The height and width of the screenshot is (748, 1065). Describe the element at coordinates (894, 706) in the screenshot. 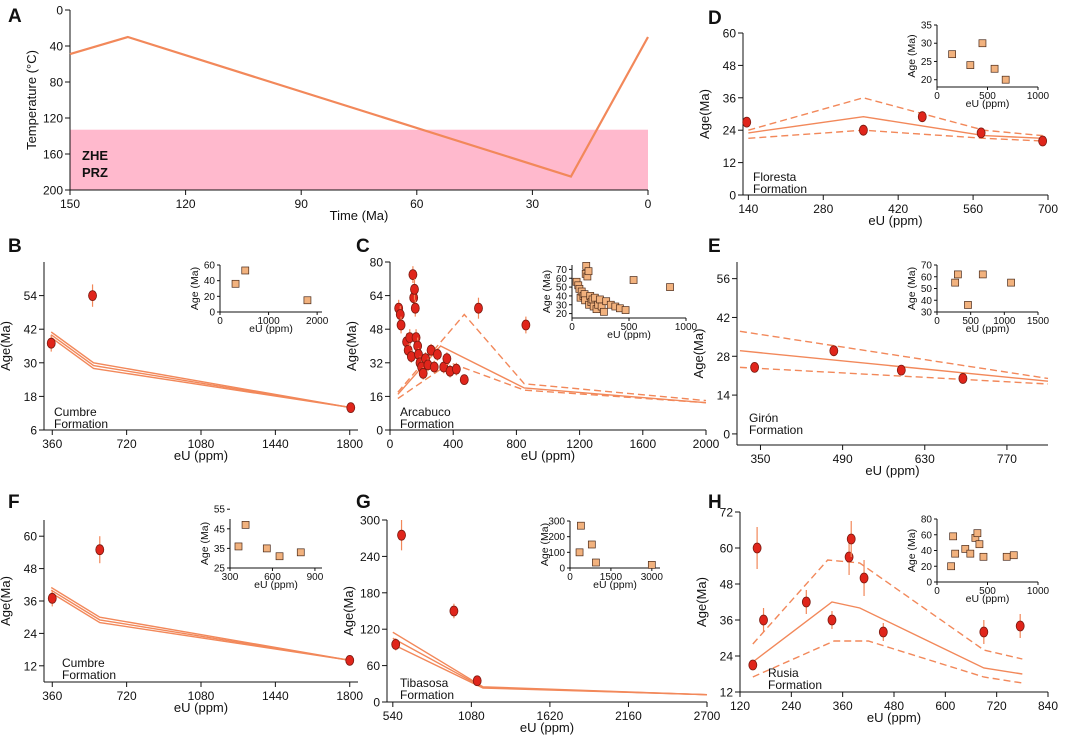

I see `panel-h-xtick-label: 480` at that location.